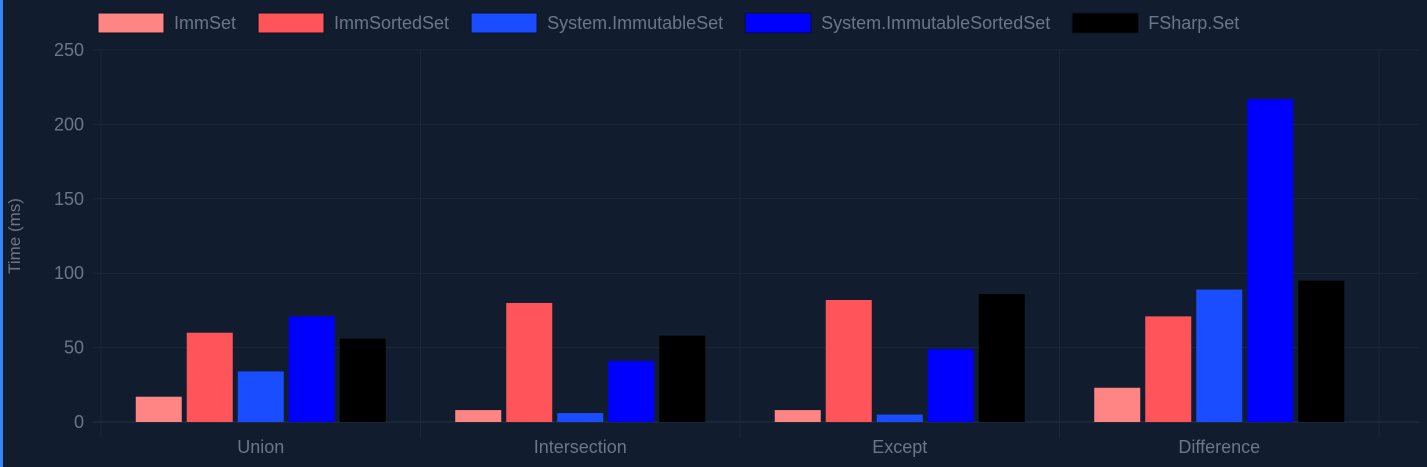  What do you see at coordinates (166, 23) in the screenshot?
I see `legend-item-immset: ImmSet` at bounding box center [166, 23].